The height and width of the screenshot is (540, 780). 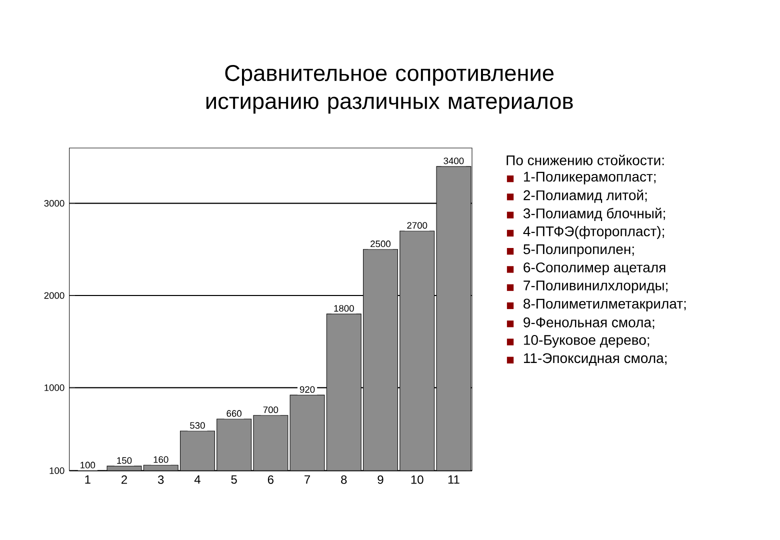 I want to click on x-tick-label: 7, so click(x=307, y=479).